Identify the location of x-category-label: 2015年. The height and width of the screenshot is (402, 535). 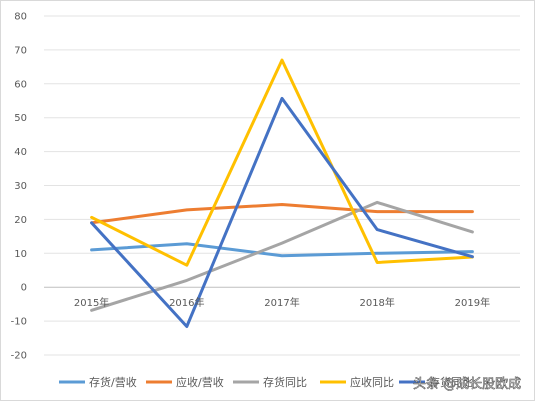
(91, 302).